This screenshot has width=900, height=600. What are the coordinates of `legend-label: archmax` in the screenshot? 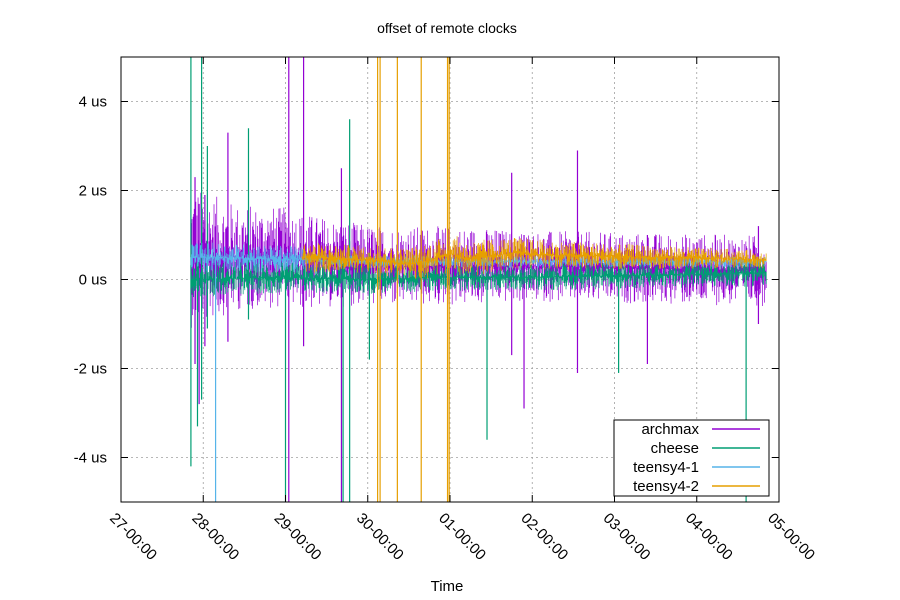 It's located at (670, 429).